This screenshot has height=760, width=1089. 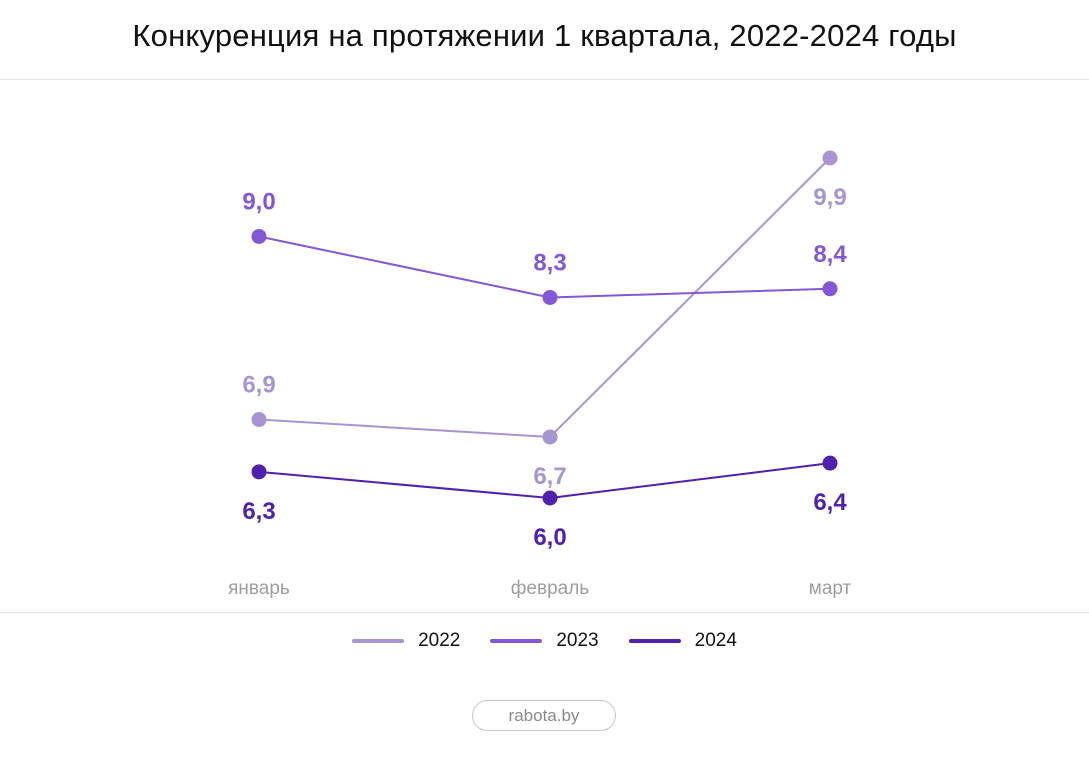 What do you see at coordinates (378, 641) in the screenshot?
I see `legend-swatch-2022` at bounding box center [378, 641].